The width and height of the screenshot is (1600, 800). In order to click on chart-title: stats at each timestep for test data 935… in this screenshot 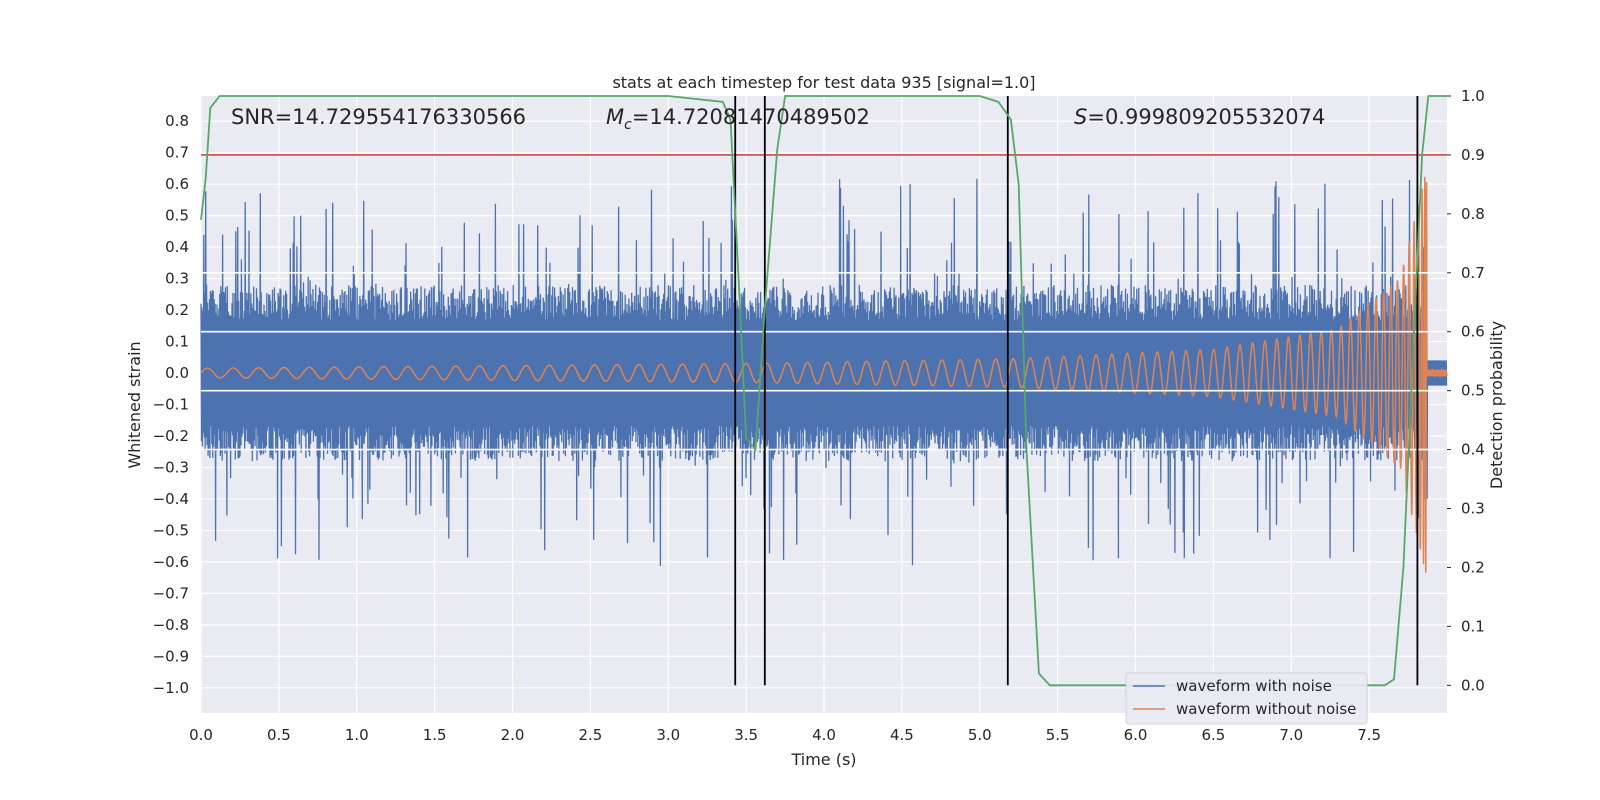, I will do `click(823, 82)`.